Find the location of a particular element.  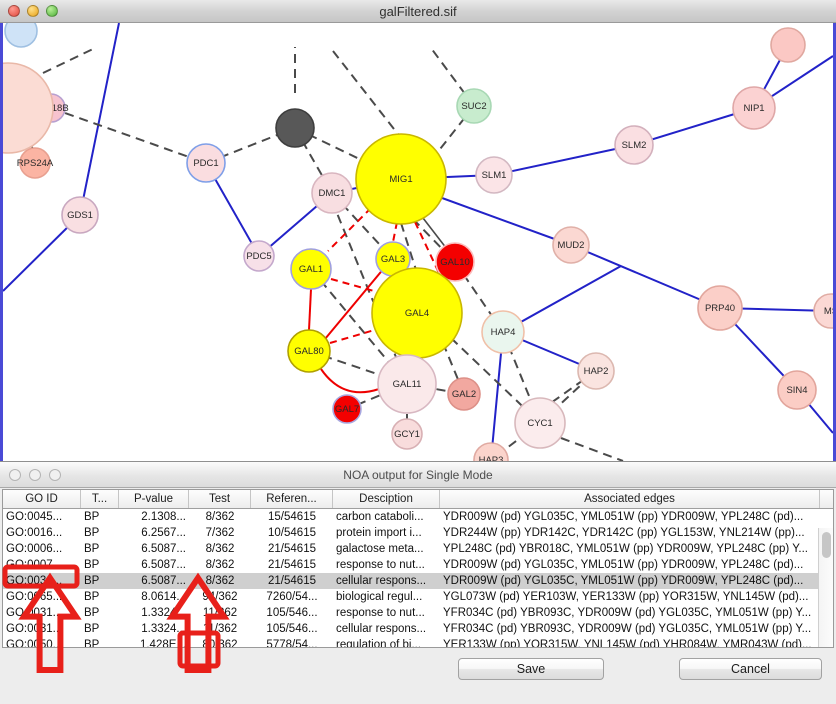

node-prp40: PRP40 is located at coordinates (720, 308).